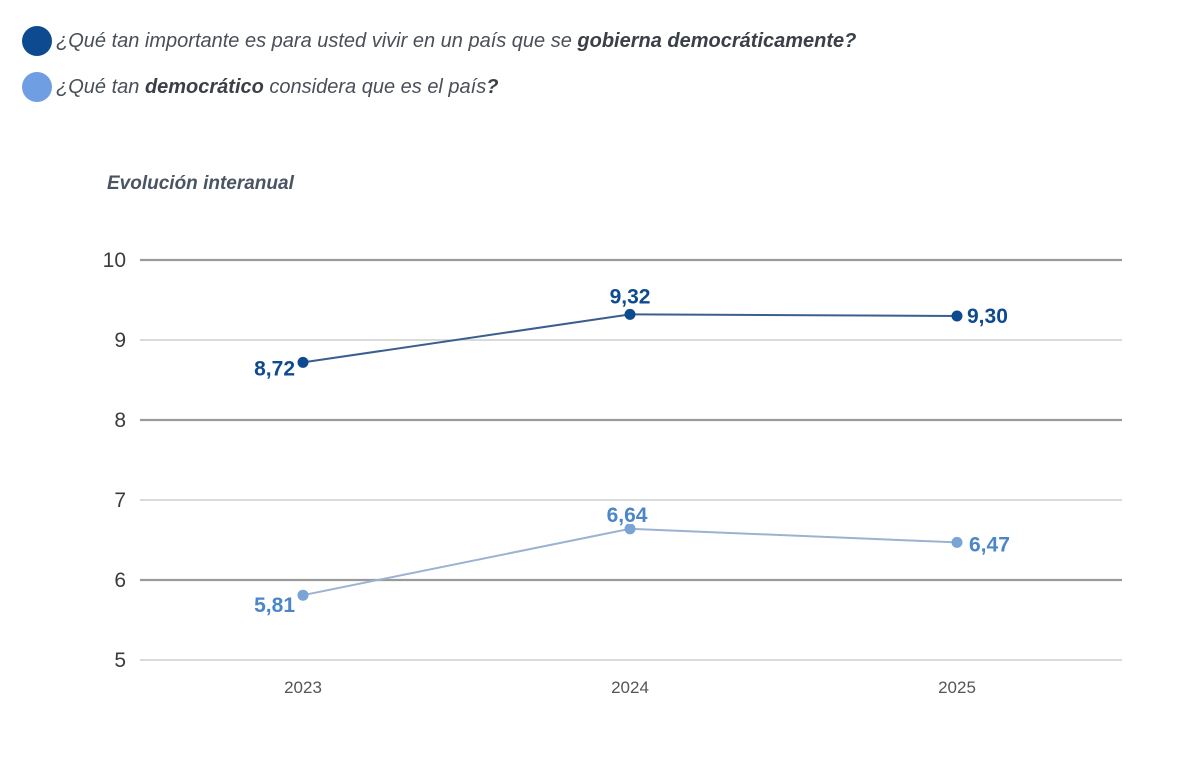 Image resolution: width=1200 pixels, height=768 pixels. Describe the element at coordinates (100, 86) in the screenshot. I see `legend-label-democratic-pre: ¿Qué tan` at that location.